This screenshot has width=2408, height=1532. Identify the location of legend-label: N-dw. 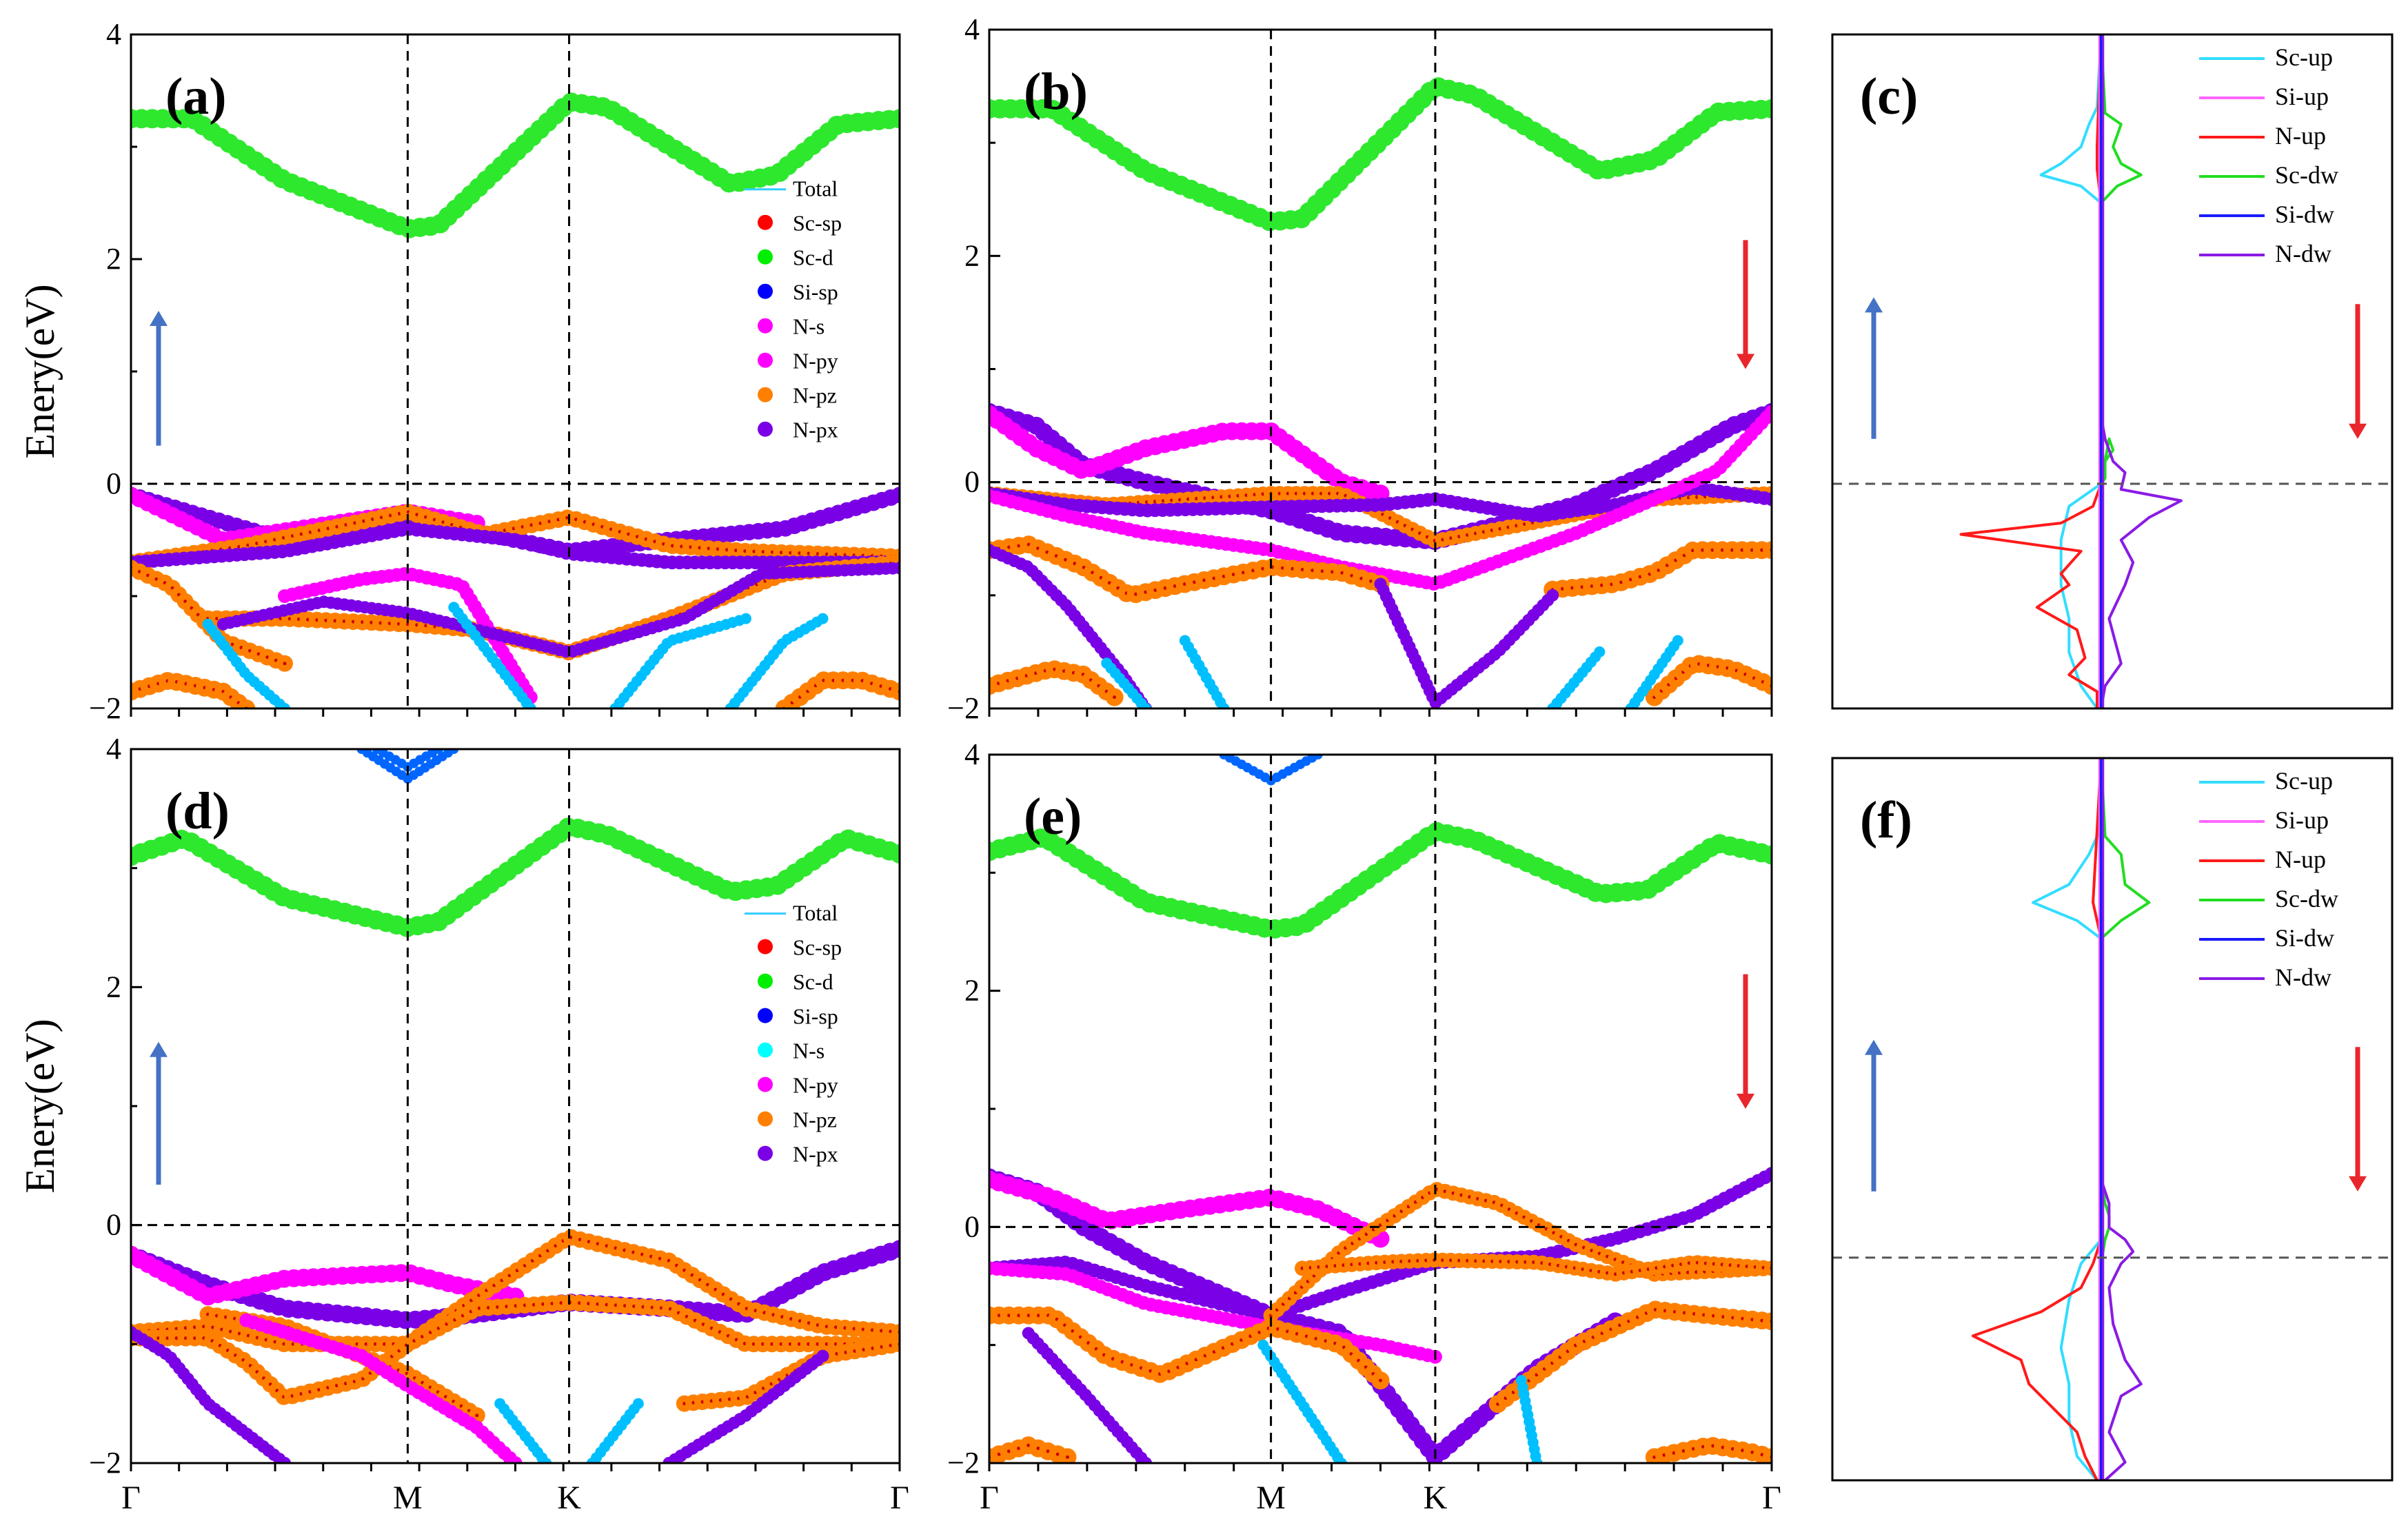
(2303, 977).